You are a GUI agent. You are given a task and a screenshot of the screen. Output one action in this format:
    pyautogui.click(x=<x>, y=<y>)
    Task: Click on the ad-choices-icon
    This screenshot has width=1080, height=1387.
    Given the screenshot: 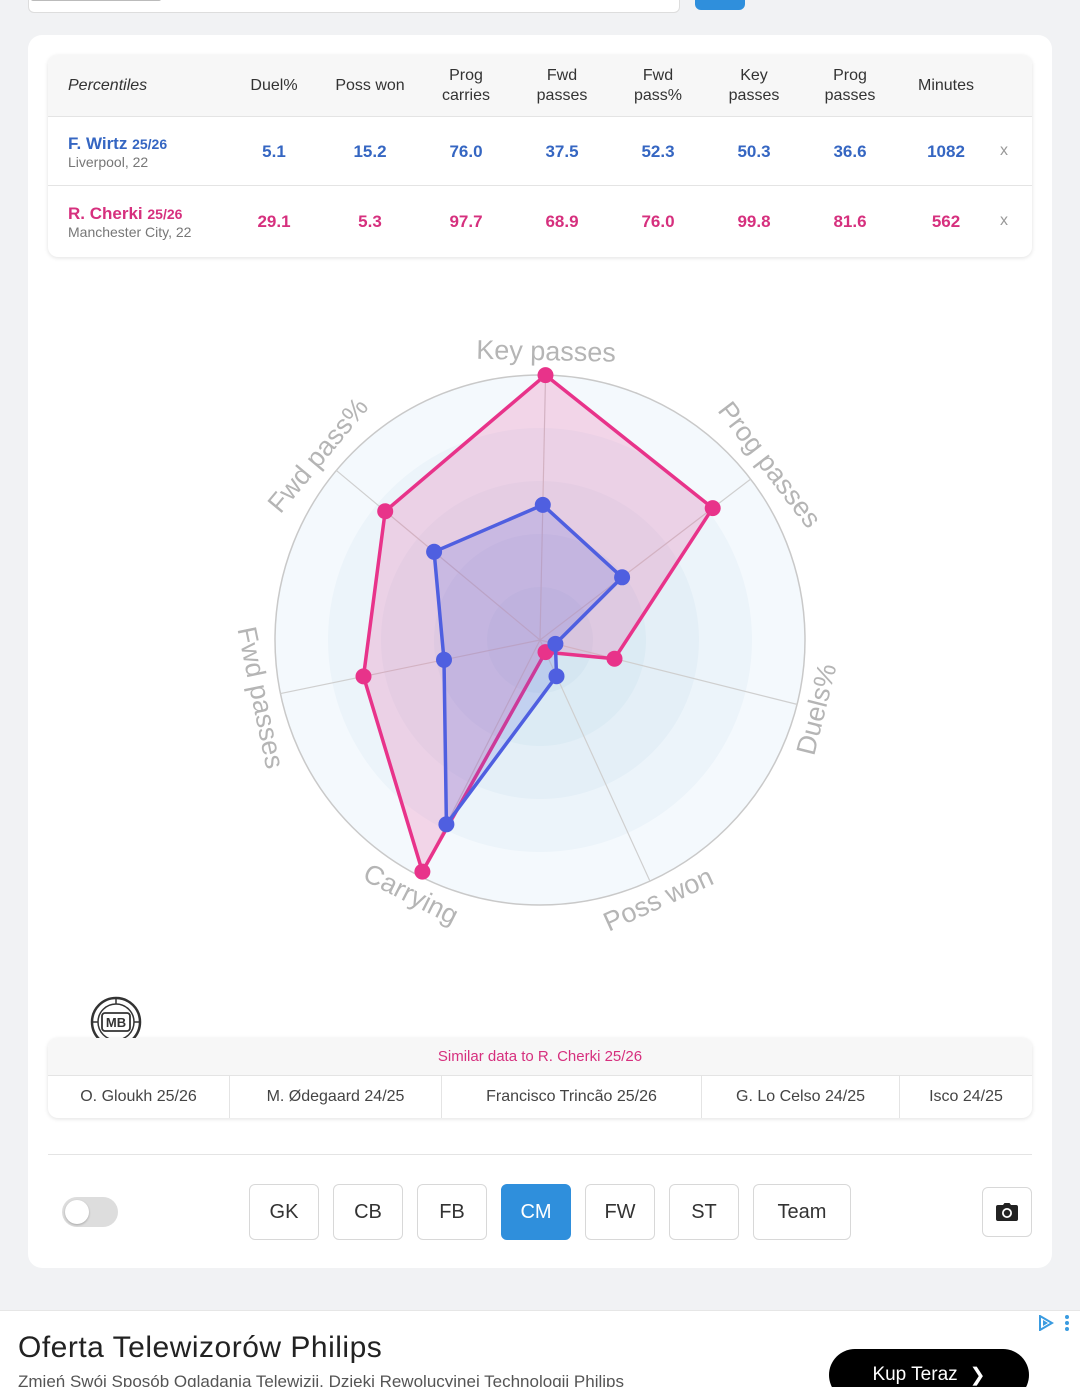 What is the action you would take?
    pyautogui.click(x=1046, y=1323)
    